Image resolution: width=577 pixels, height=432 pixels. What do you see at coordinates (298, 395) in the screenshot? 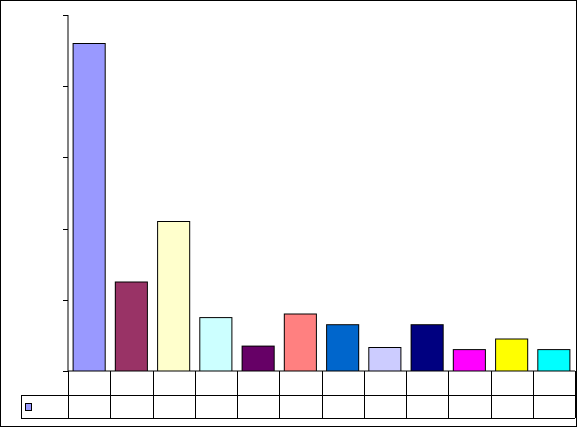
I see `data-table` at bounding box center [298, 395].